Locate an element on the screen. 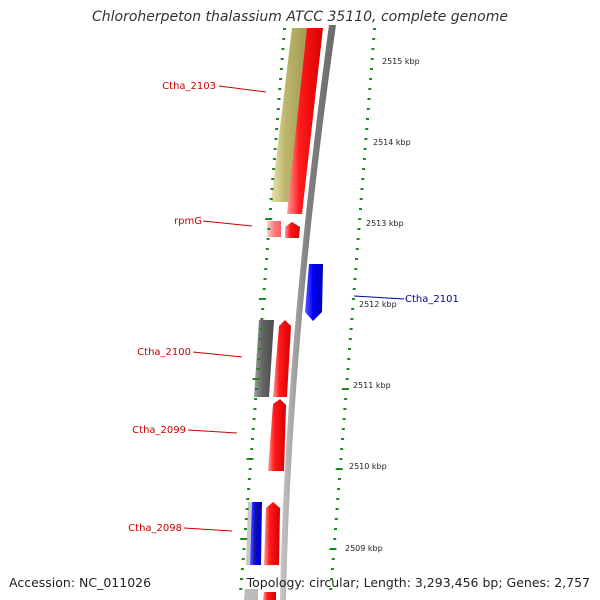 This screenshot has height=600, width=600. kbp-label-2515: 2515 kbp is located at coordinates (401, 61).